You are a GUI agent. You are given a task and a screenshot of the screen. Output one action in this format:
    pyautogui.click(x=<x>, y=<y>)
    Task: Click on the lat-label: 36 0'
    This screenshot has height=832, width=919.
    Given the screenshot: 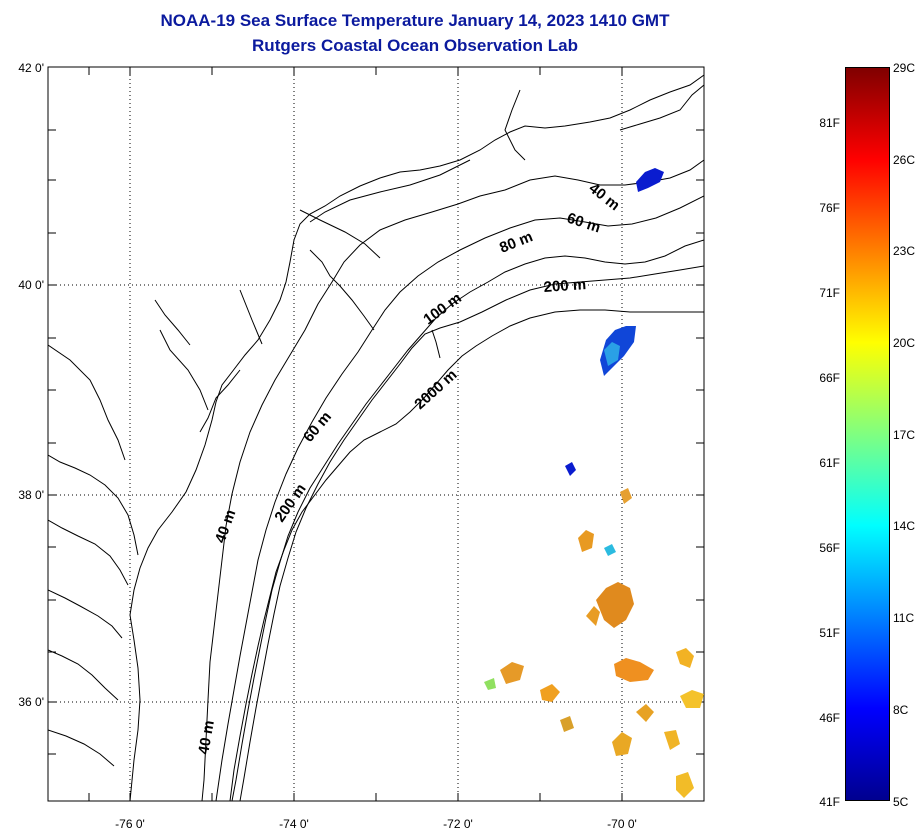 What is the action you would take?
    pyautogui.click(x=31, y=702)
    